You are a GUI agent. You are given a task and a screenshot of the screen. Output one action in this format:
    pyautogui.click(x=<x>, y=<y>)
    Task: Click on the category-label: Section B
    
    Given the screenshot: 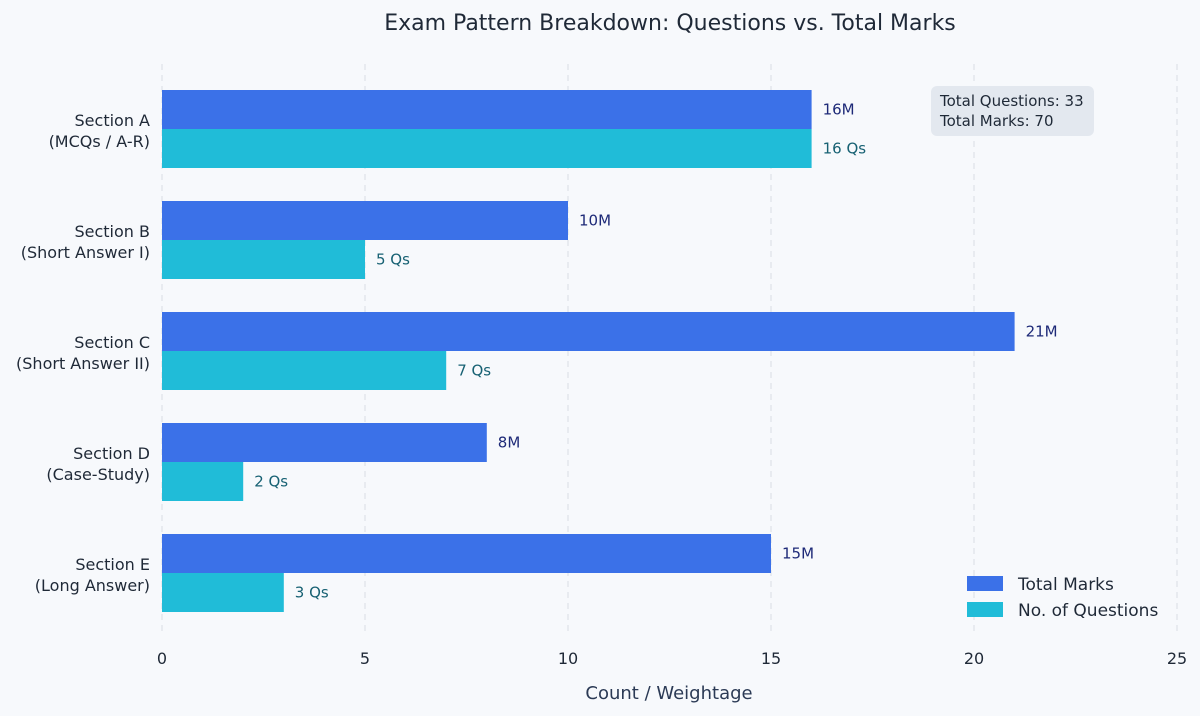 What is the action you would take?
    pyautogui.click(x=112, y=231)
    